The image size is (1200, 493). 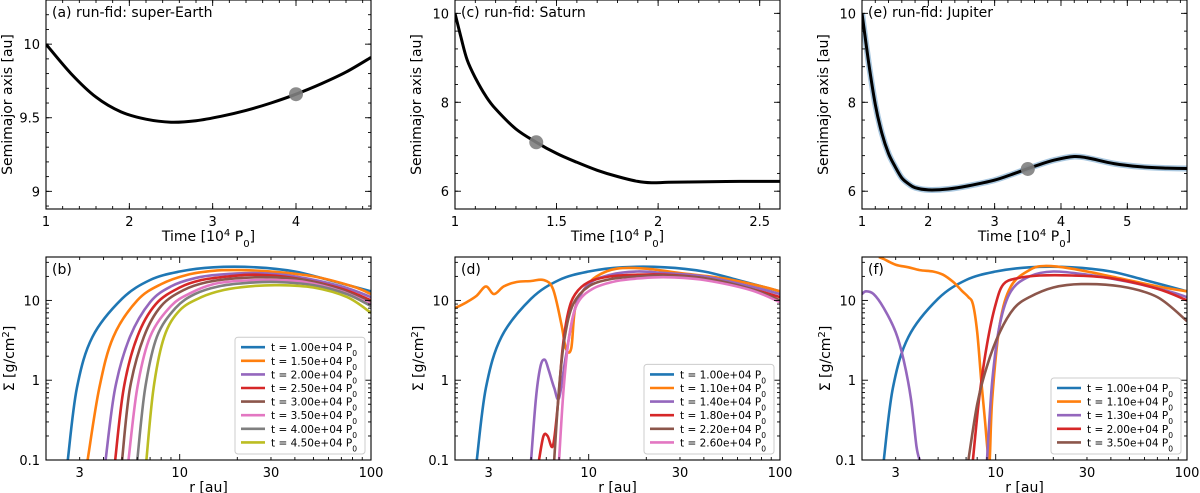 What do you see at coordinates (314, 432) in the screenshot?
I see `legend-entry: t = 4.00e+04 P0` at bounding box center [314, 432].